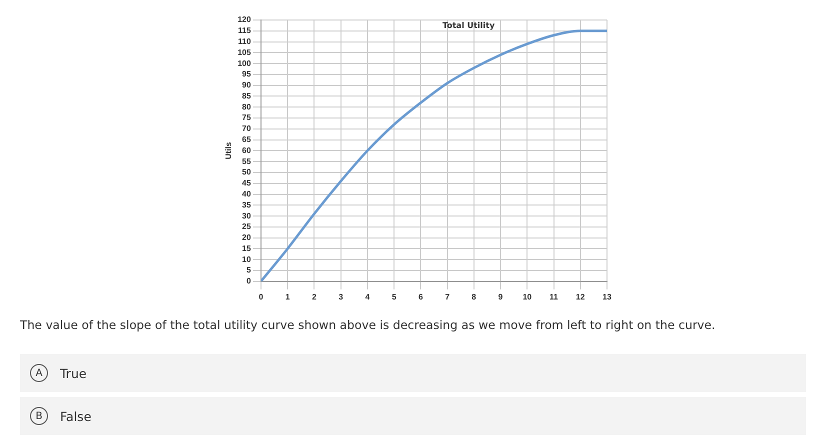 The height and width of the screenshot is (446, 835). What do you see at coordinates (247, 139) in the screenshot?
I see `y-tick-label: 65` at bounding box center [247, 139].